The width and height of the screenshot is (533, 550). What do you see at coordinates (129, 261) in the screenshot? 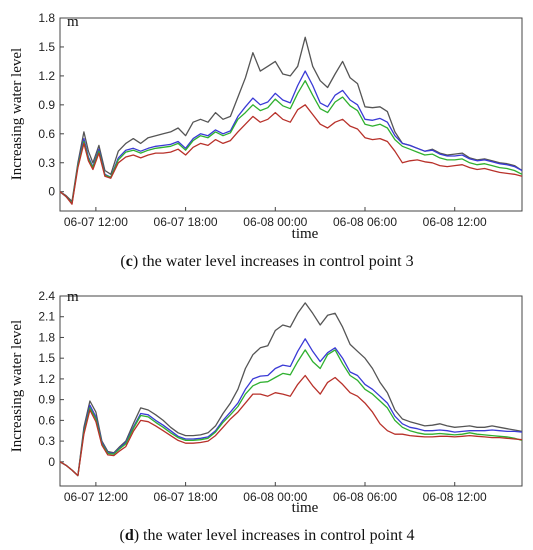
I see `caption-letter-c: c` at bounding box center [129, 261].